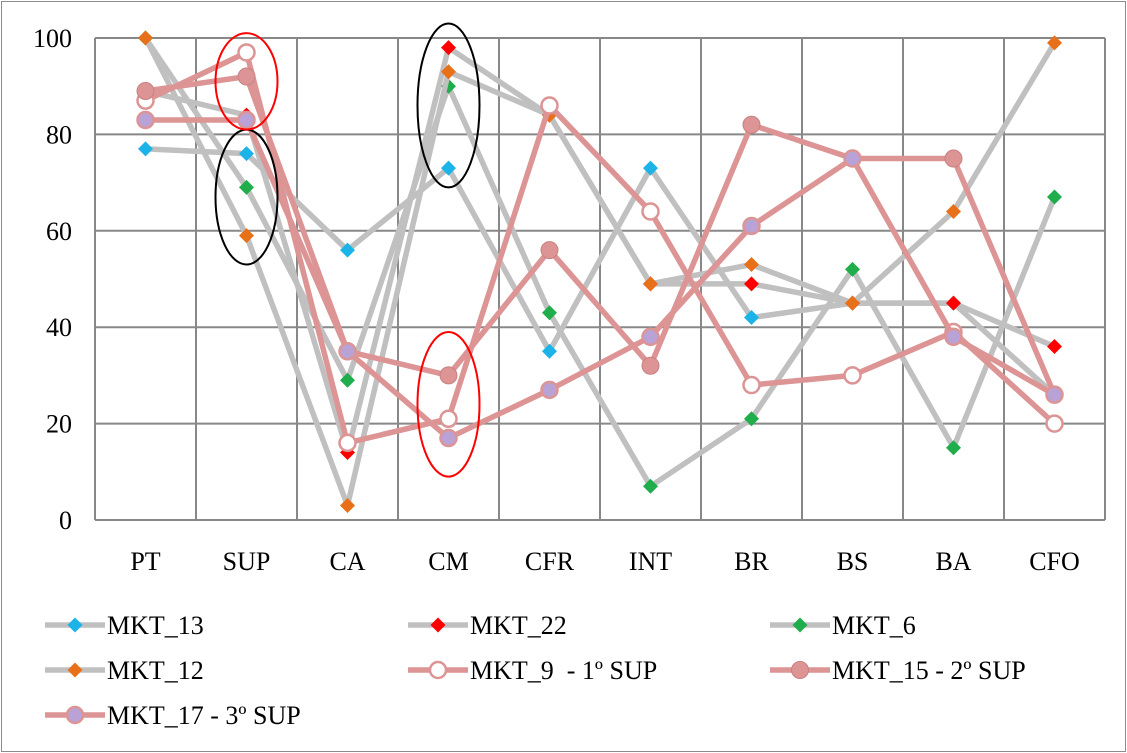 This screenshot has height=753, width=1127. Describe the element at coordinates (550, 561) in the screenshot. I see `x-tick-label-cfr: CFR` at that location.